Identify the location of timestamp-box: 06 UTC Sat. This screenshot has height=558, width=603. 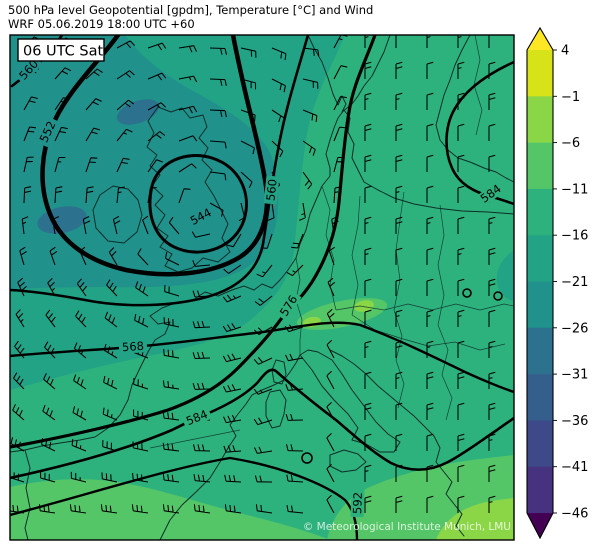
(61, 50).